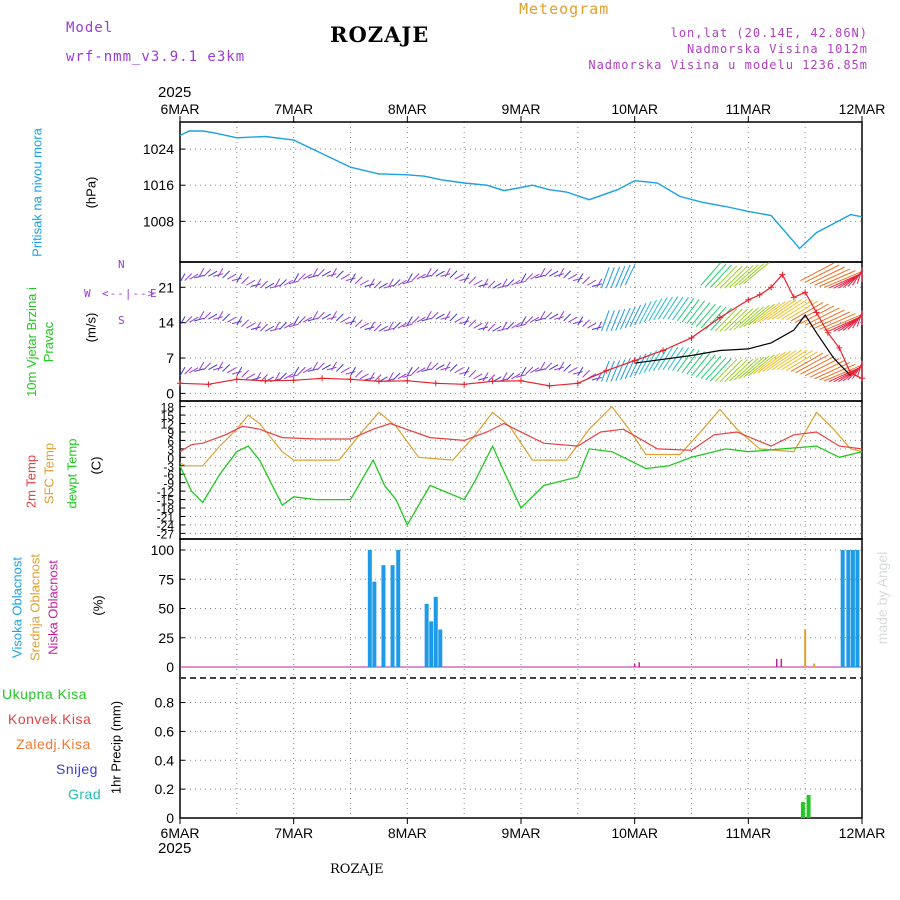 The image size is (900, 900). I want to click on x-tick-label-bottom: 6MAR, so click(180, 833).